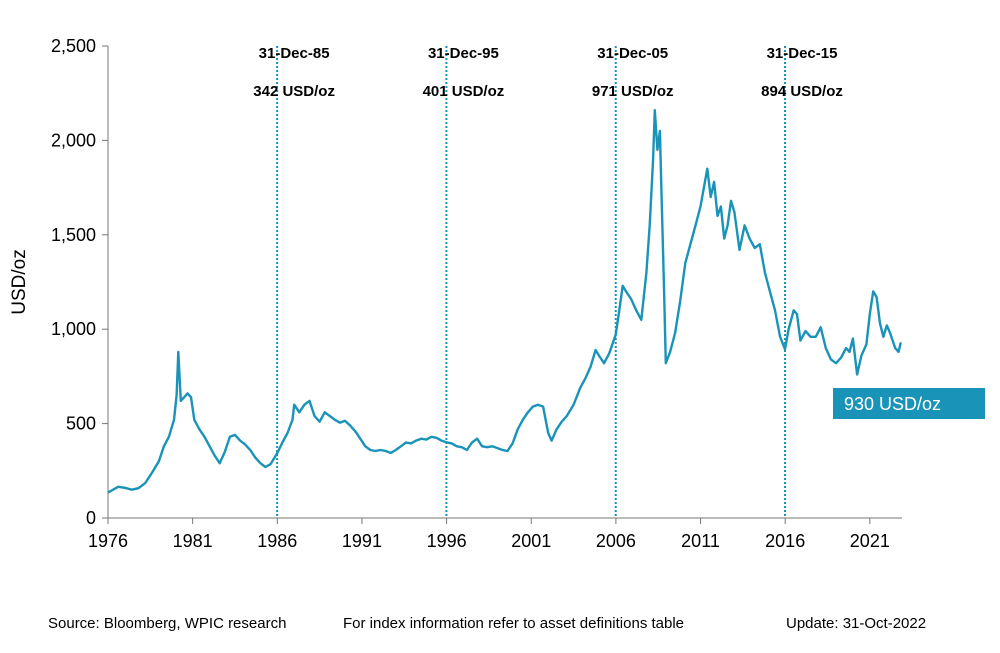 Image resolution: width=1000 pixels, height=653 pixels. Describe the element at coordinates (81, 424) in the screenshot. I see `y-tick-label: 500` at that location.